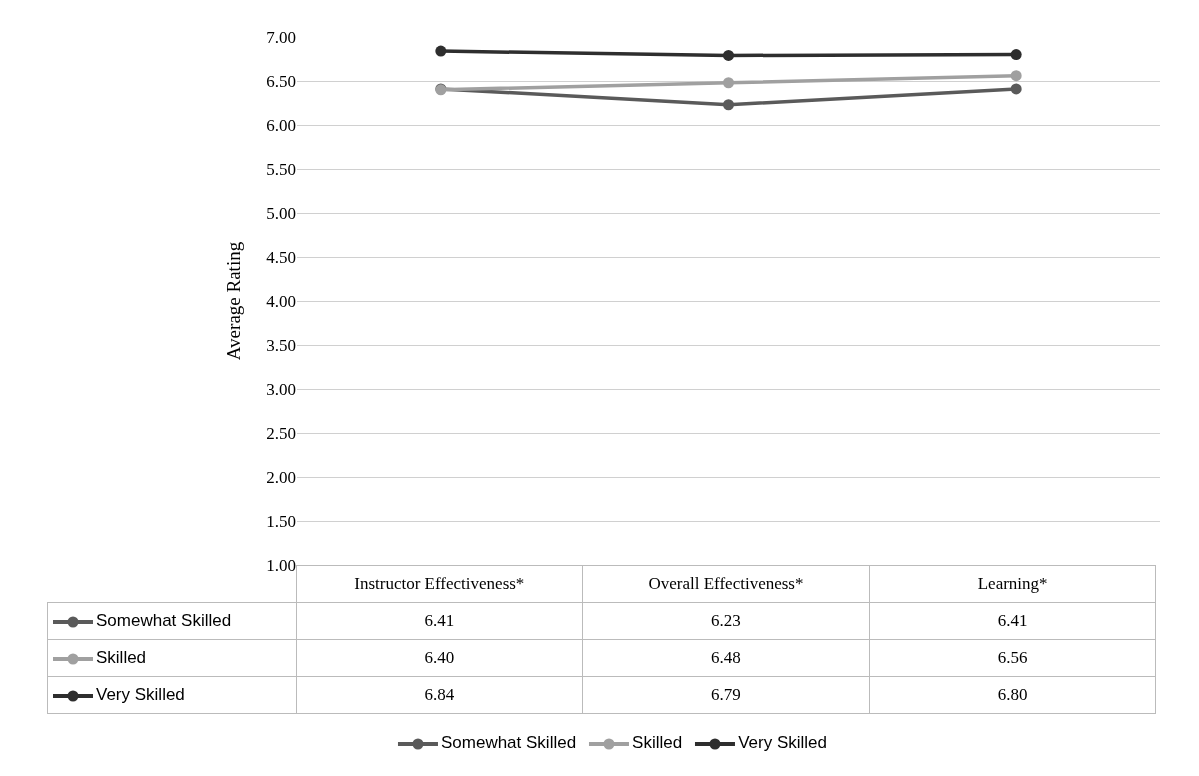 The image size is (1199, 776). I want to click on y-tick-label: 4.00, so click(281, 301).